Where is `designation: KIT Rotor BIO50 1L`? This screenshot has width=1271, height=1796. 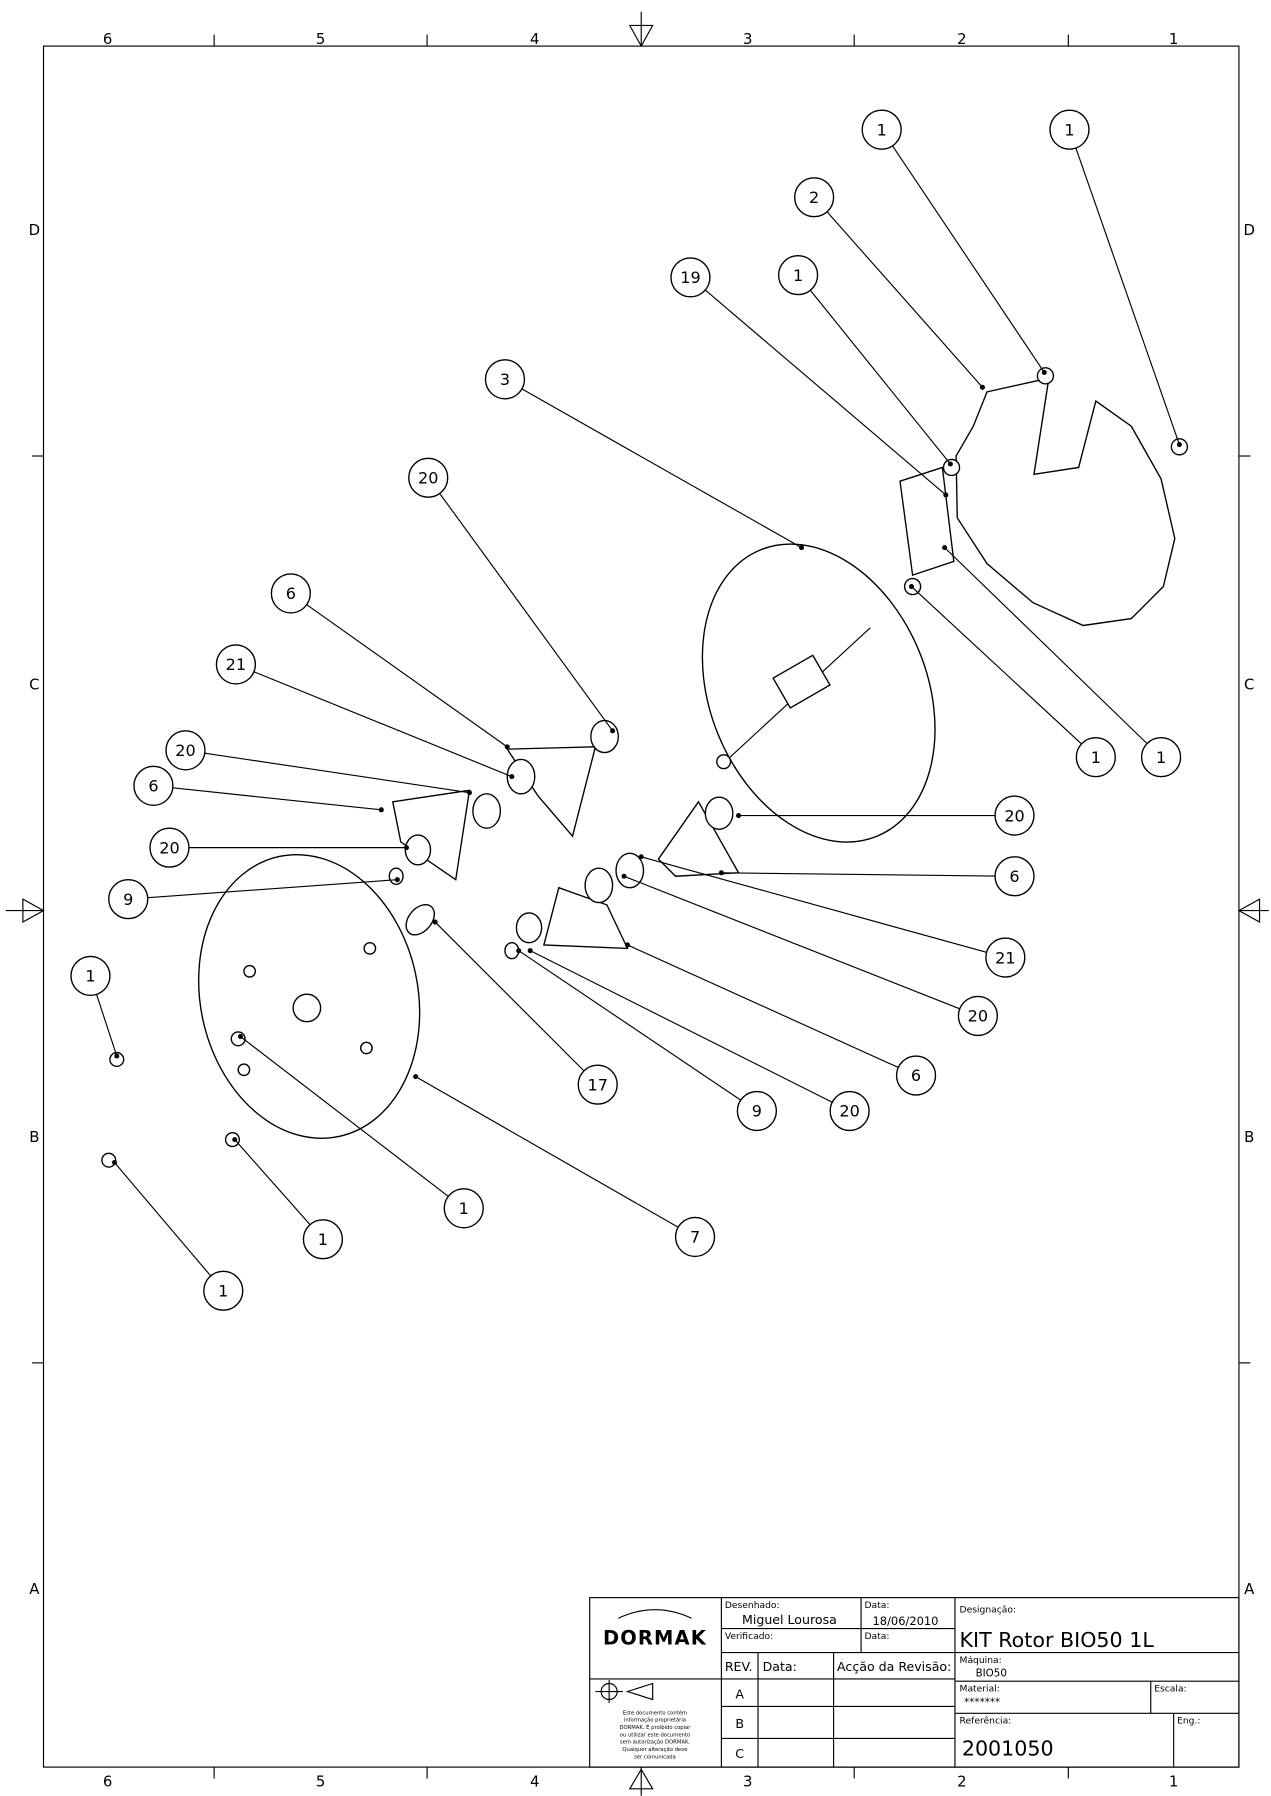
designation: KIT Rotor BIO50 1L is located at coordinates (1057, 1640).